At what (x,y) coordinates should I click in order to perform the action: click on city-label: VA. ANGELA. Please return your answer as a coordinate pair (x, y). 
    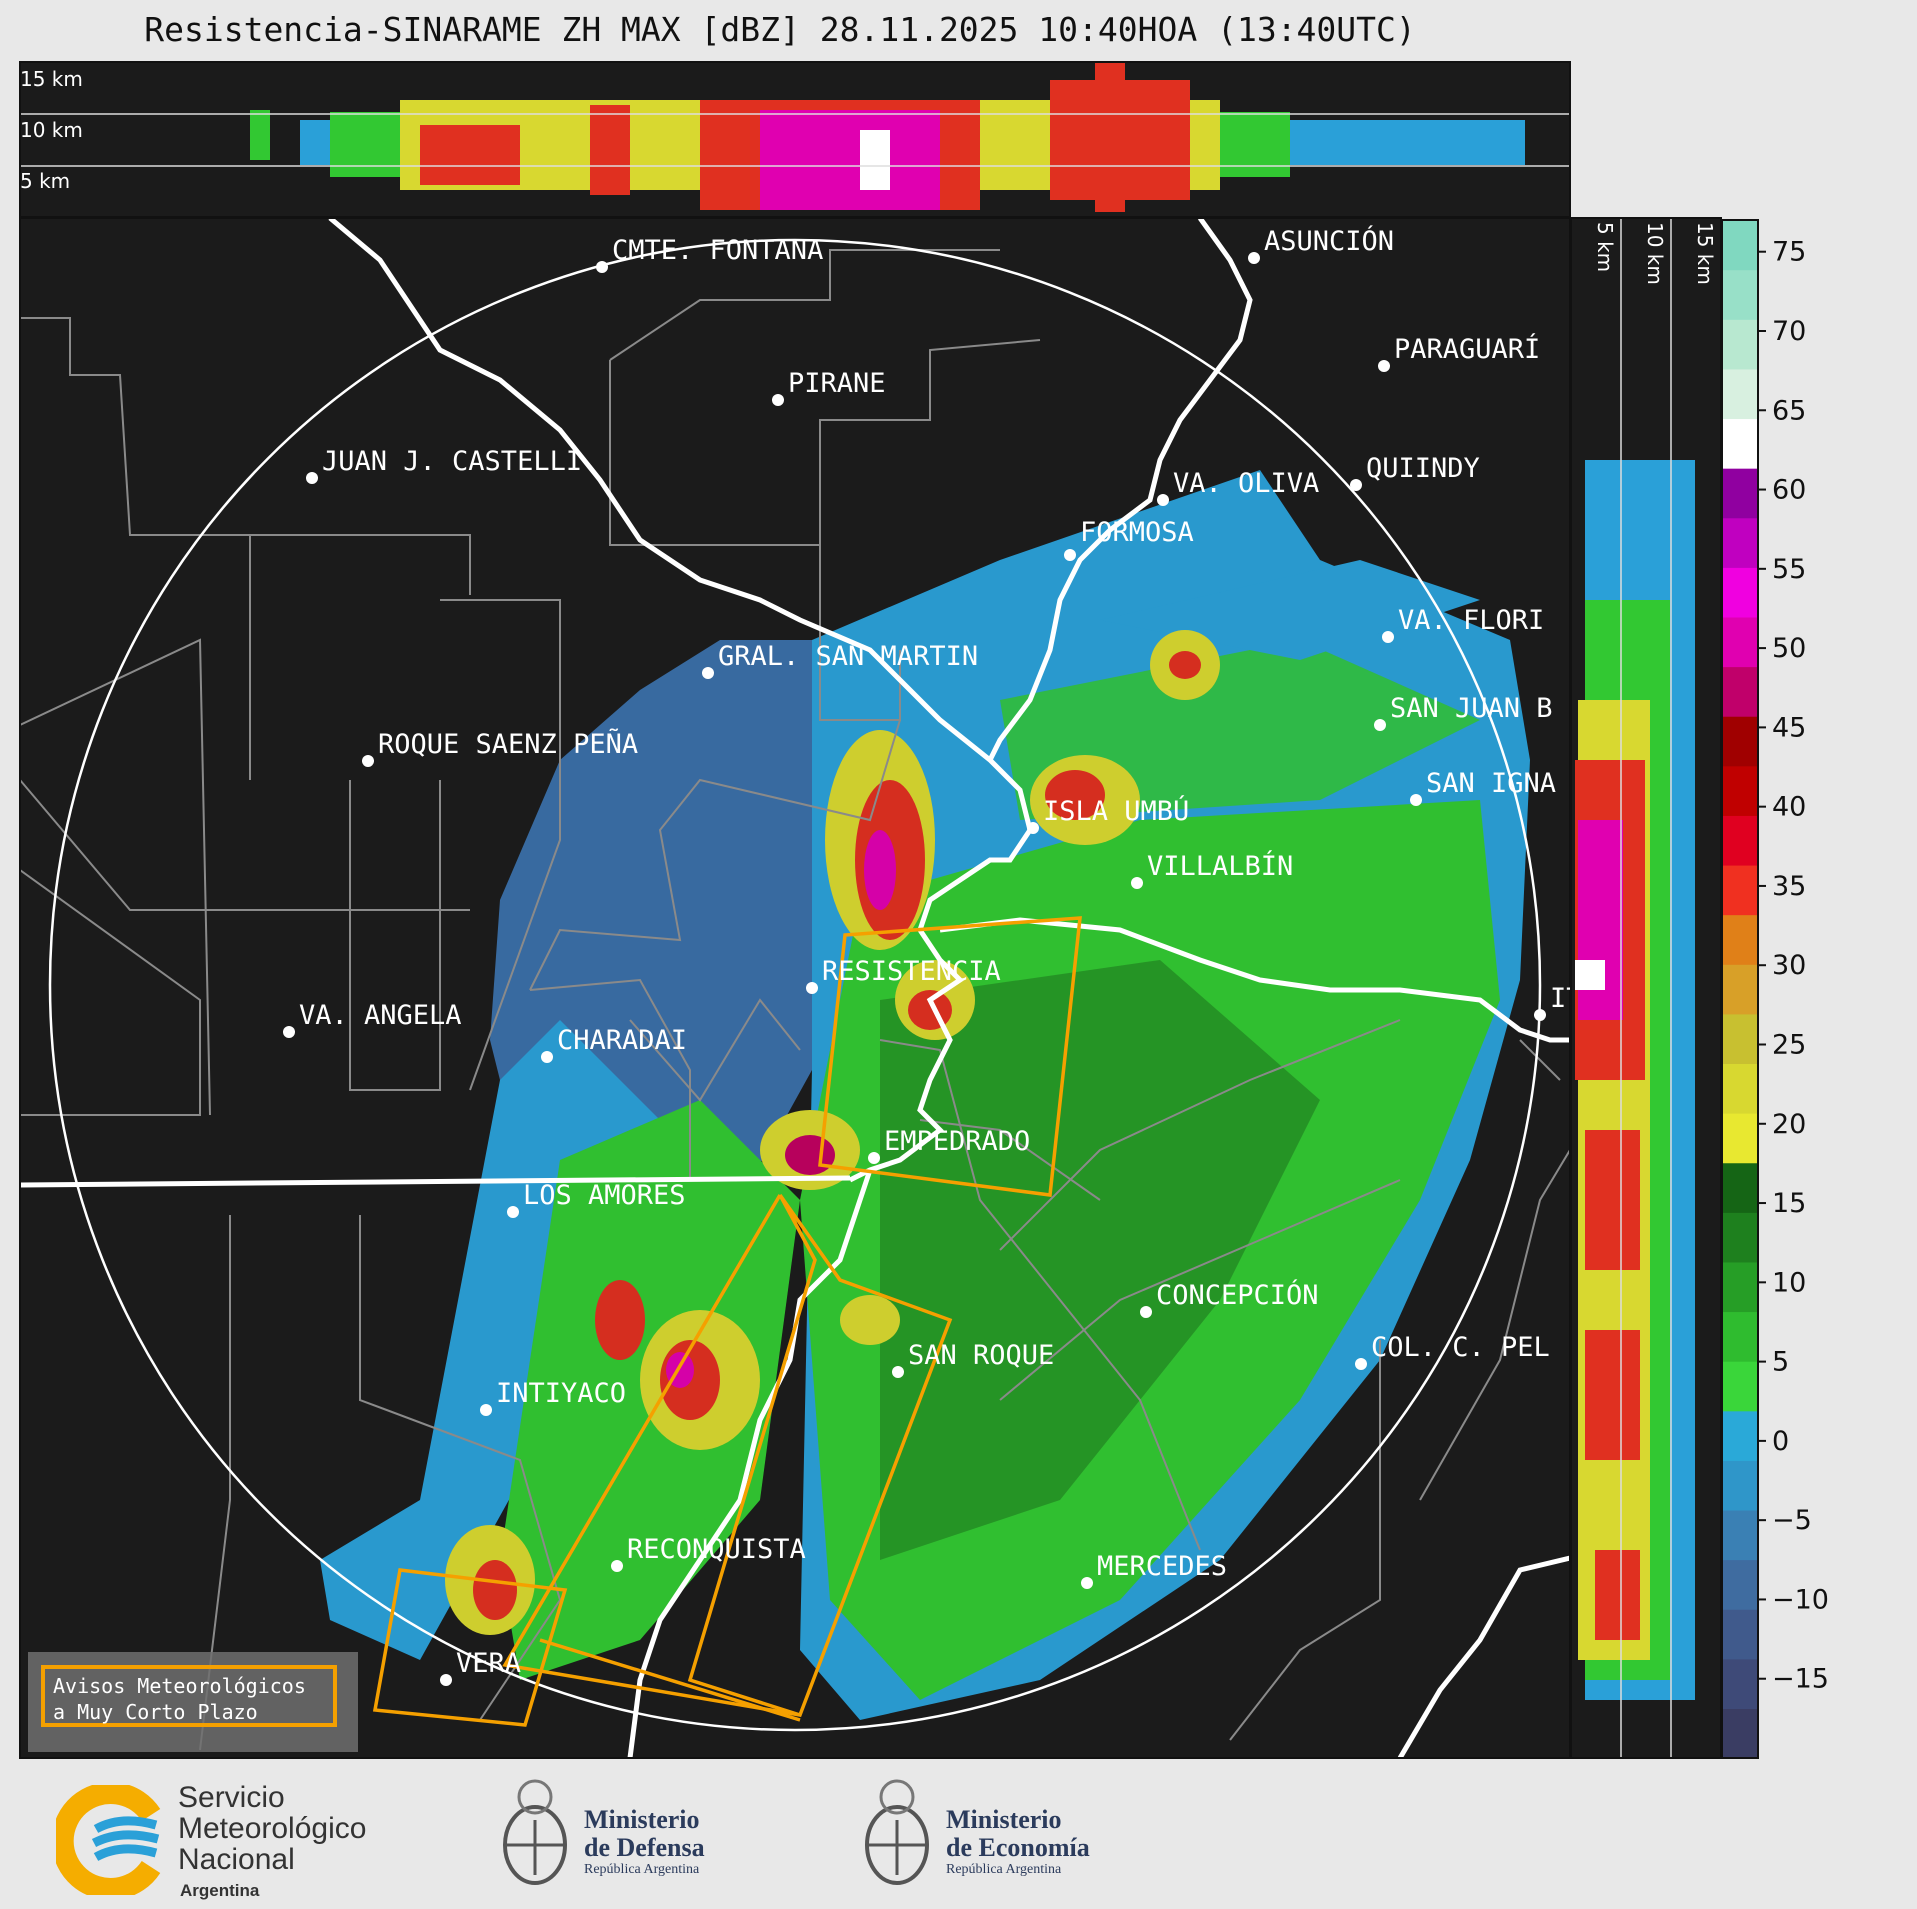
    Looking at the image, I should click on (380, 1015).